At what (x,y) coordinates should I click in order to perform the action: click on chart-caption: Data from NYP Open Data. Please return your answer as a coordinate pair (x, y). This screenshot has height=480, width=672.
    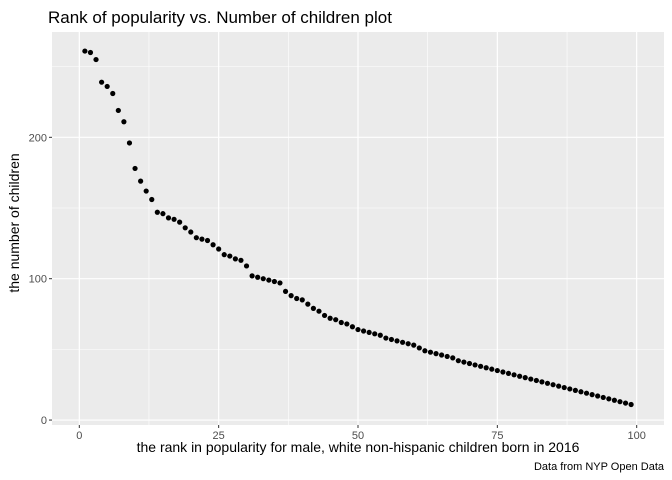
    Looking at the image, I should click on (599, 467).